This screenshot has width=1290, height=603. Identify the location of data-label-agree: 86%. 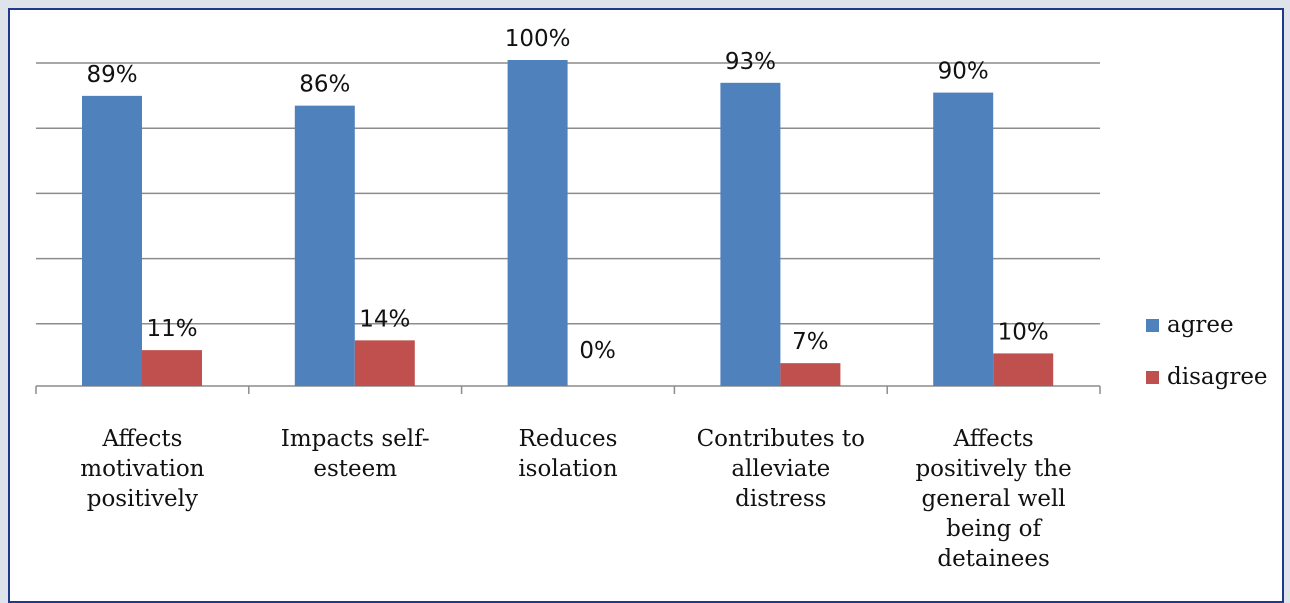
(324, 85).